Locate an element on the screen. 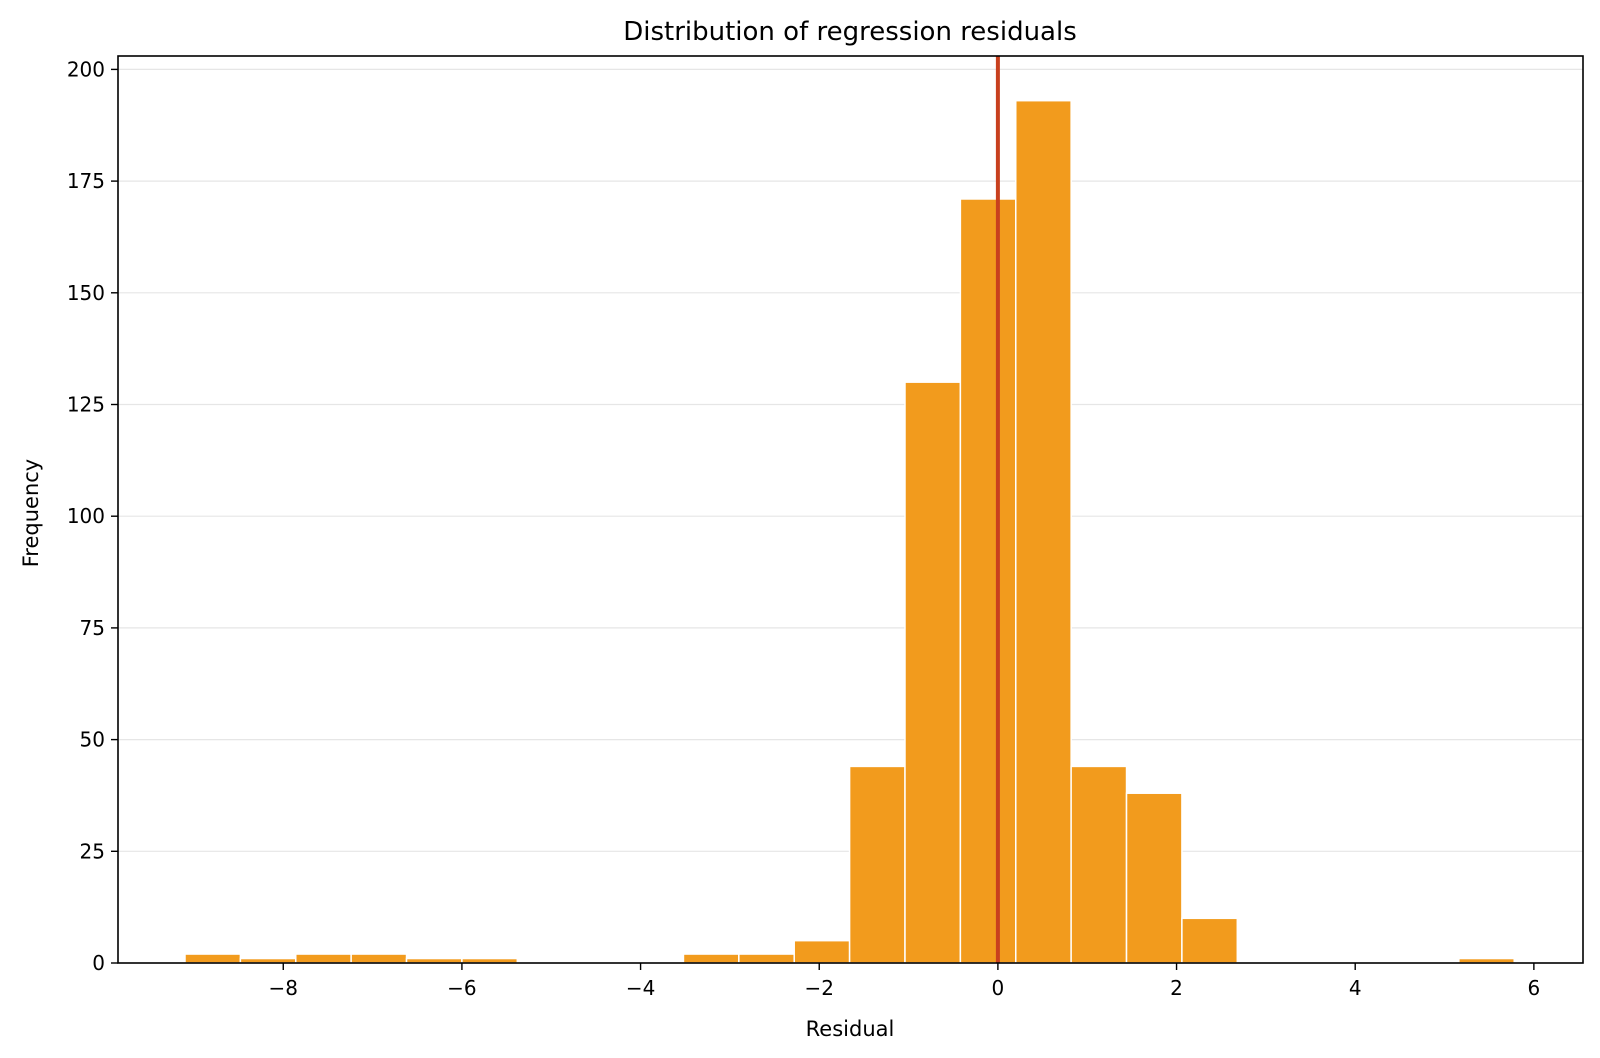 Image resolution: width=1600 pixels, height=1058 pixels. y-axis-label: Frequency is located at coordinates (31, 513).